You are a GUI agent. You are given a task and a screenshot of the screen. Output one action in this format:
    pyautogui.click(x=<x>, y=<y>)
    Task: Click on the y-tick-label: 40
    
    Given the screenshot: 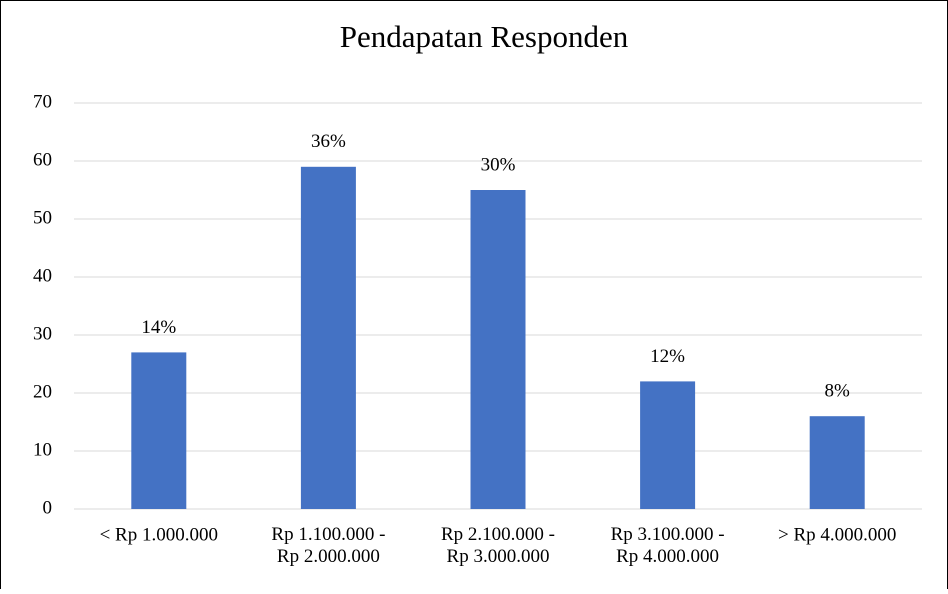 What is the action you would take?
    pyautogui.click(x=42, y=275)
    